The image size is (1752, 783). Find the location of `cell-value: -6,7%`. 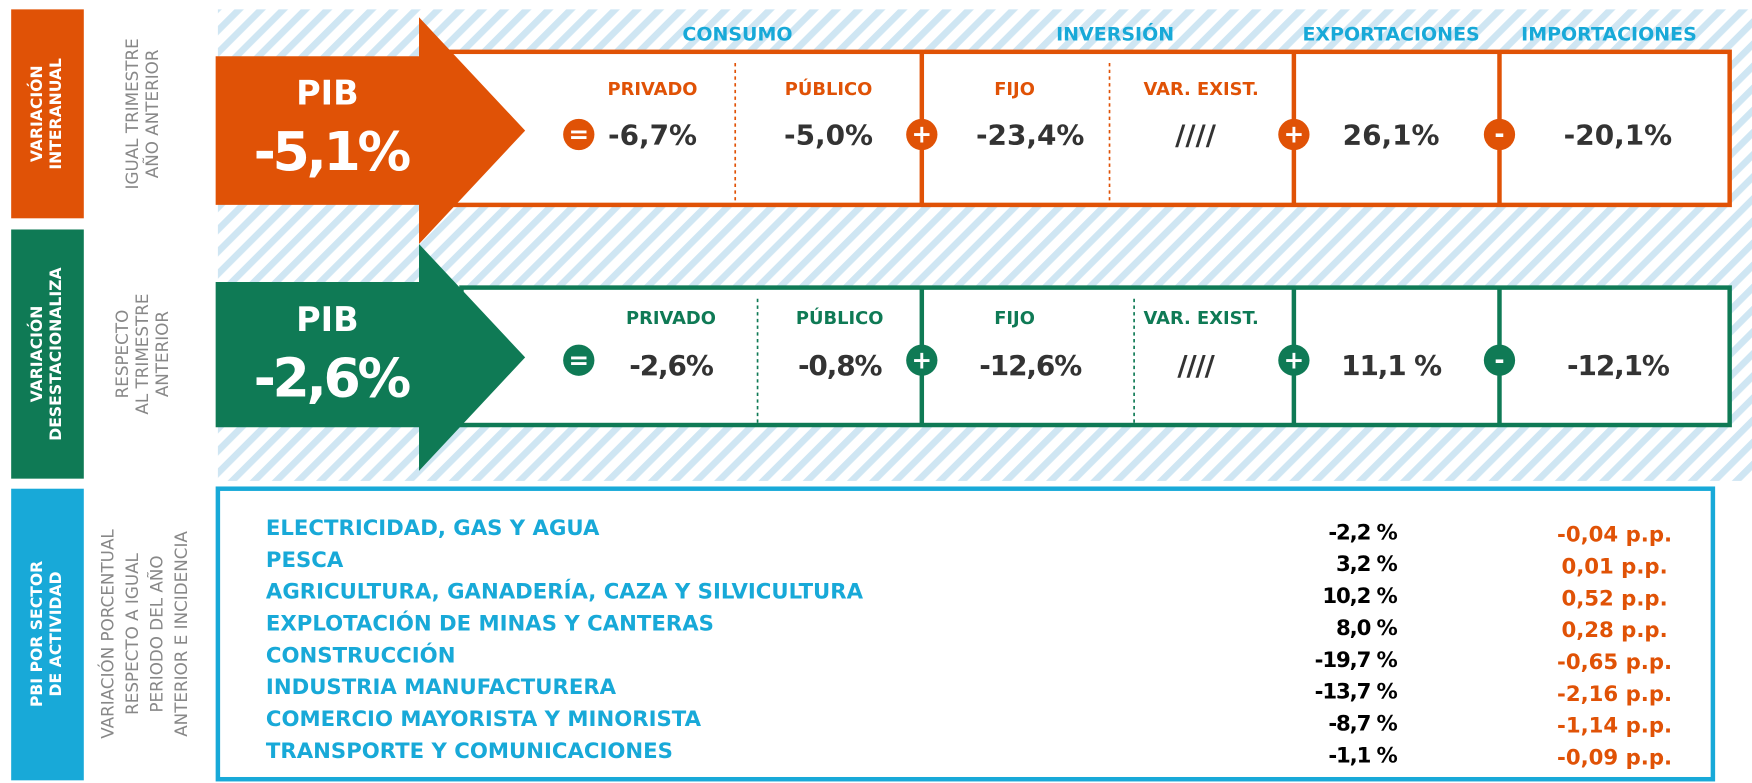

cell-value: -6,7% is located at coordinates (652, 135).